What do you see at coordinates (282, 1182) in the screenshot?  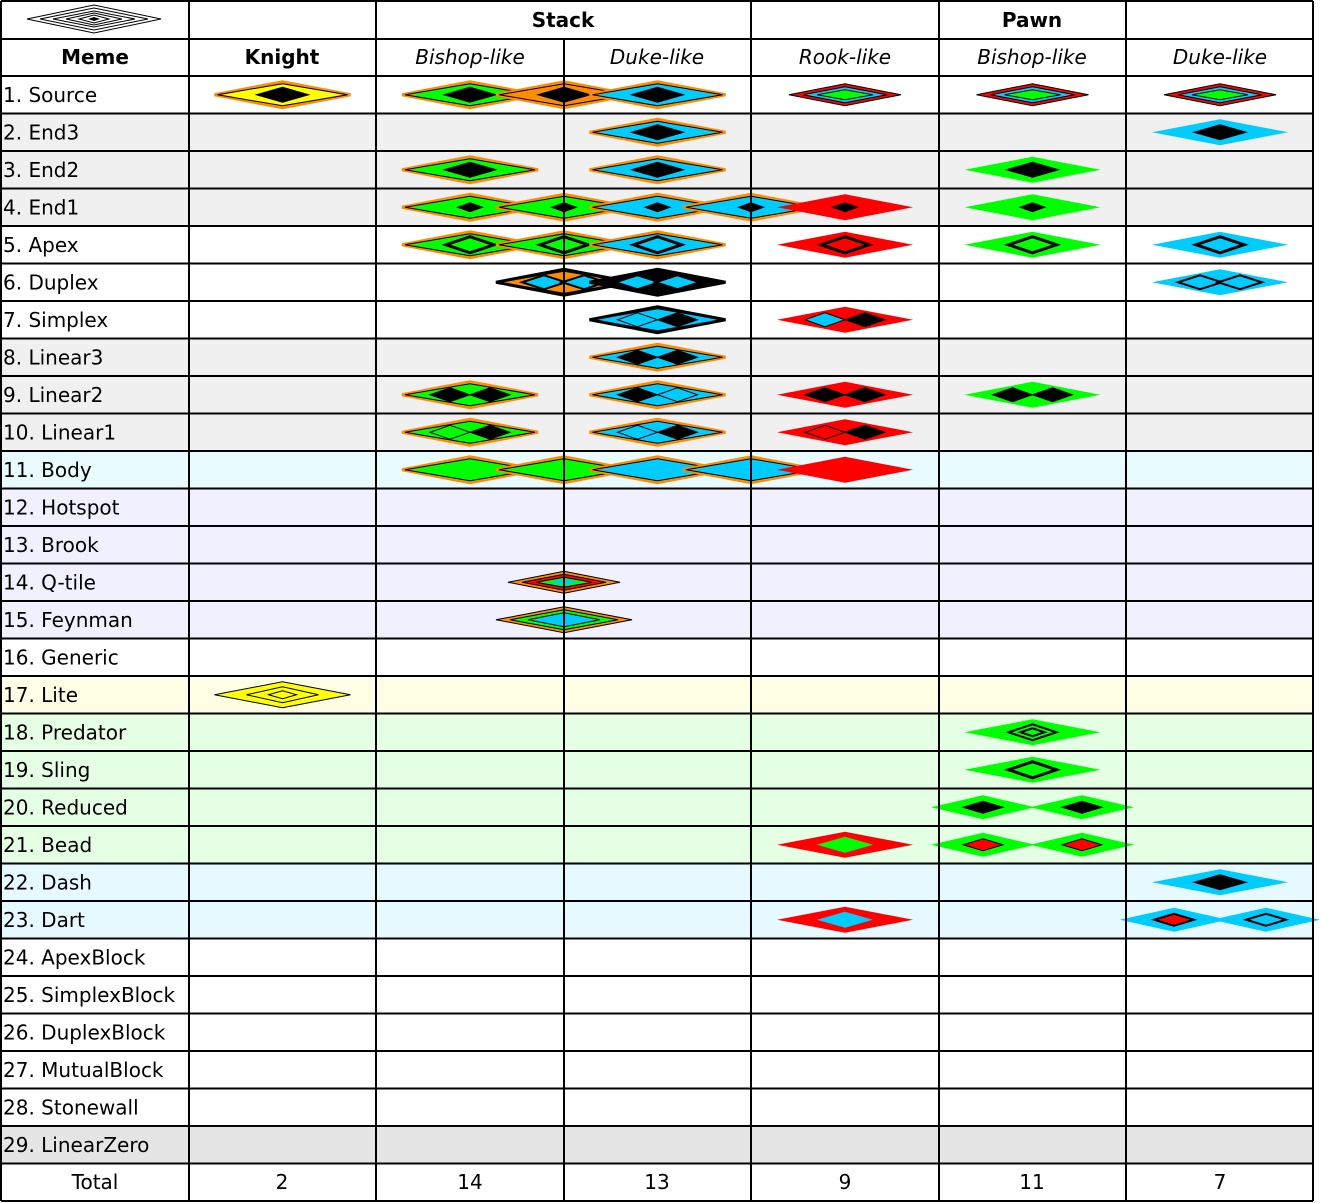 I see `total-knight: 2` at bounding box center [282, 1182].